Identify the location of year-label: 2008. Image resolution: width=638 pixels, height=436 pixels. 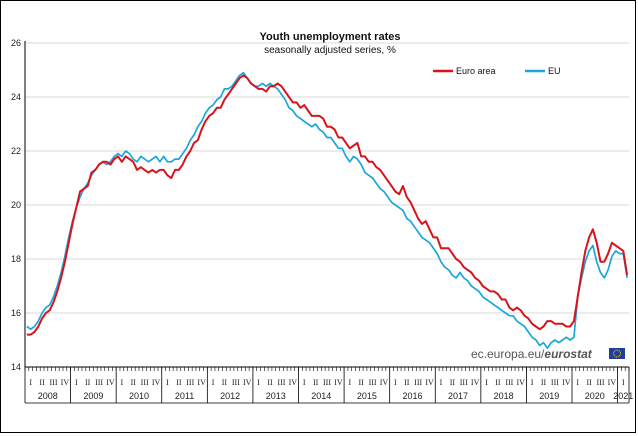
(48, 396).